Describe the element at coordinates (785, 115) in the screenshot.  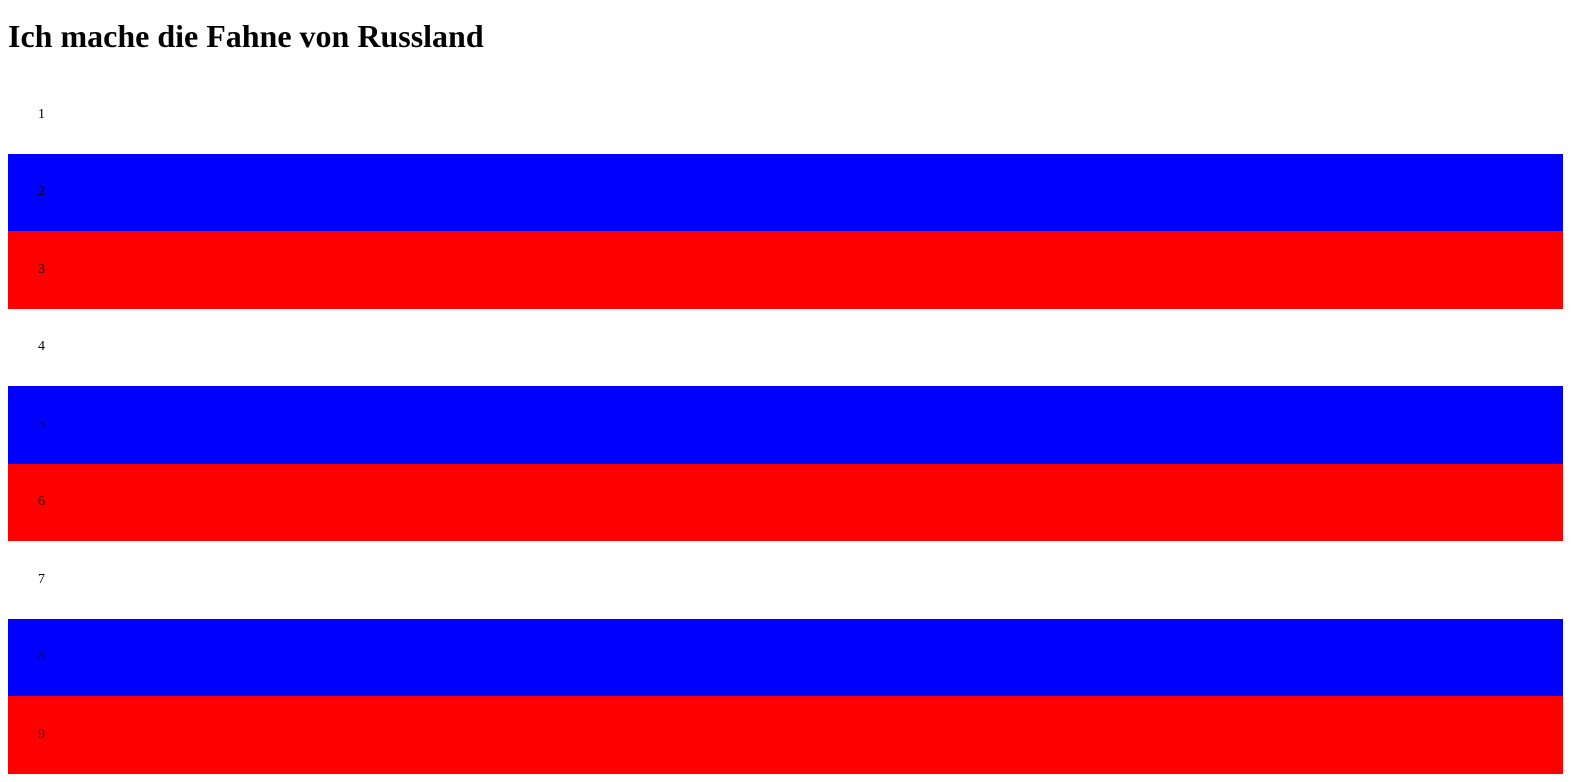
I see `flag-stripe-1: 1` at that location.